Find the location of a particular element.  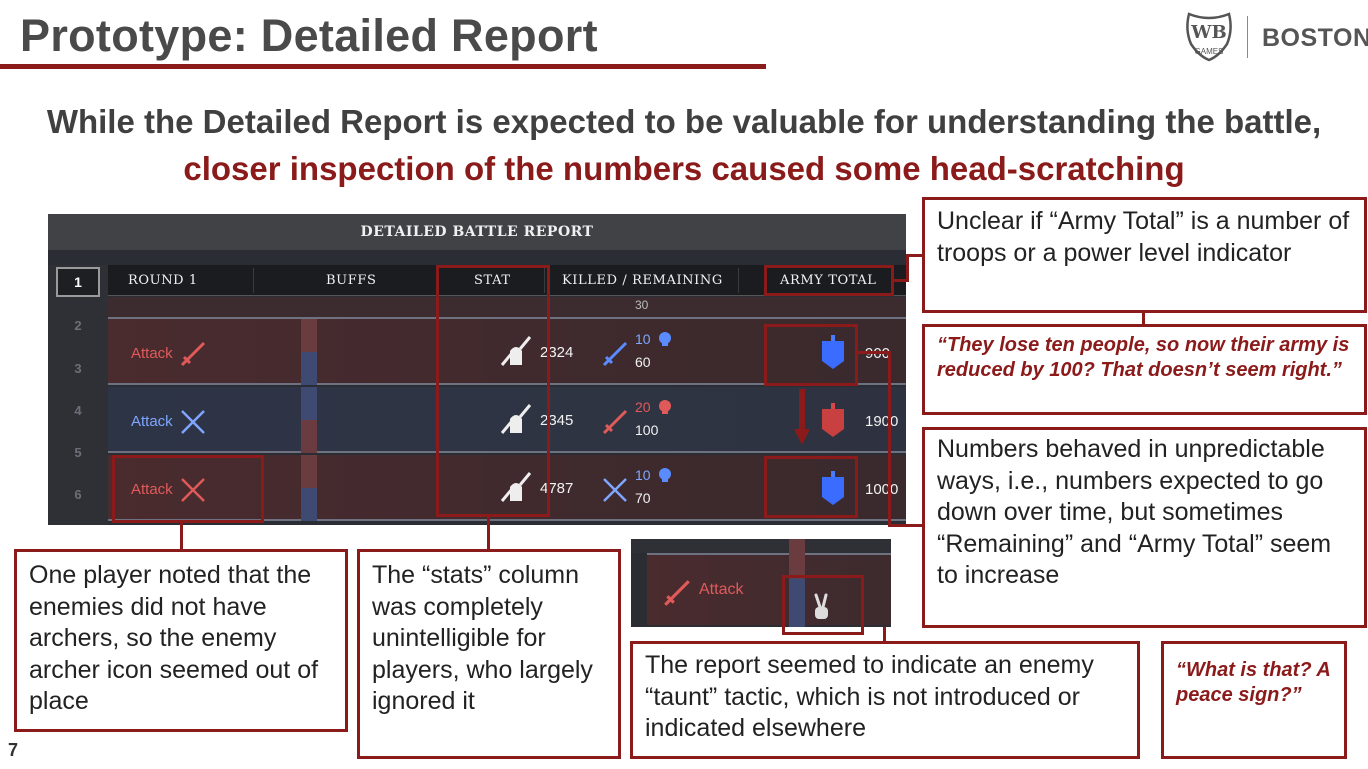

report-row: Attack 4787 10 70 1000 is located at coordinates (507, 488).